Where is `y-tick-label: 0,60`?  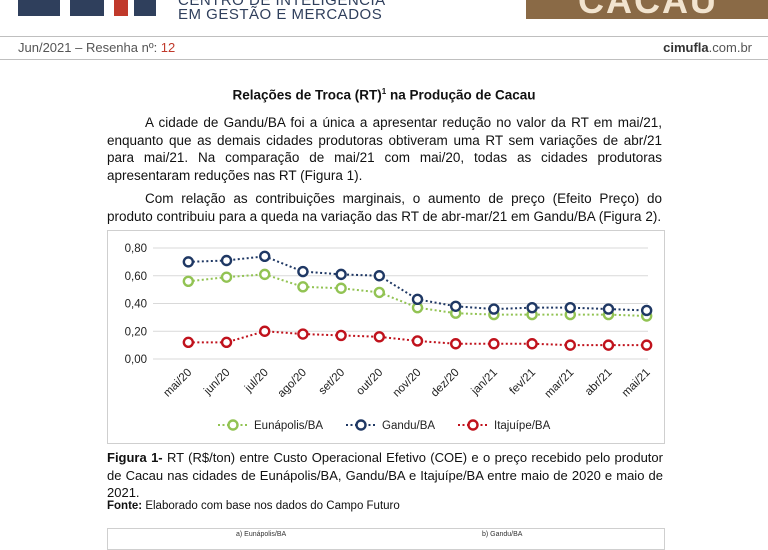
y-tick-label: 0,60 is located at coordinates (136, 277).